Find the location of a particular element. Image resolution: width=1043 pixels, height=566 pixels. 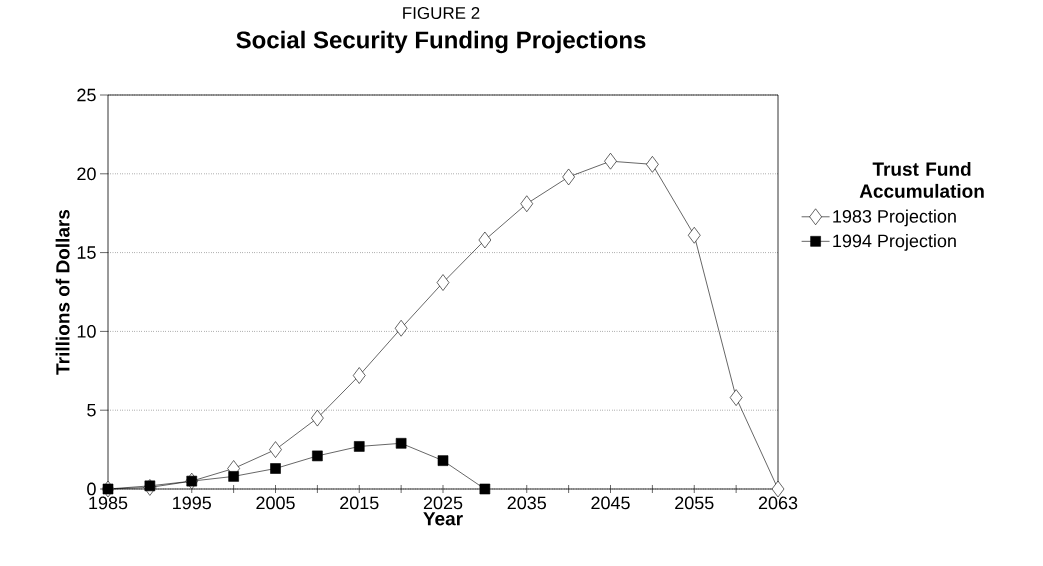

legend-title: Trust Fund Accumulation is located at coordinates (921, 179).